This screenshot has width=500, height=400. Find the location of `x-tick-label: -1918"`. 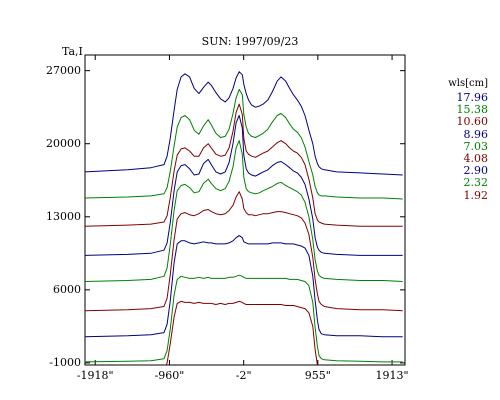

x-tick-label: -1918" is located at coordinates (95, 375).